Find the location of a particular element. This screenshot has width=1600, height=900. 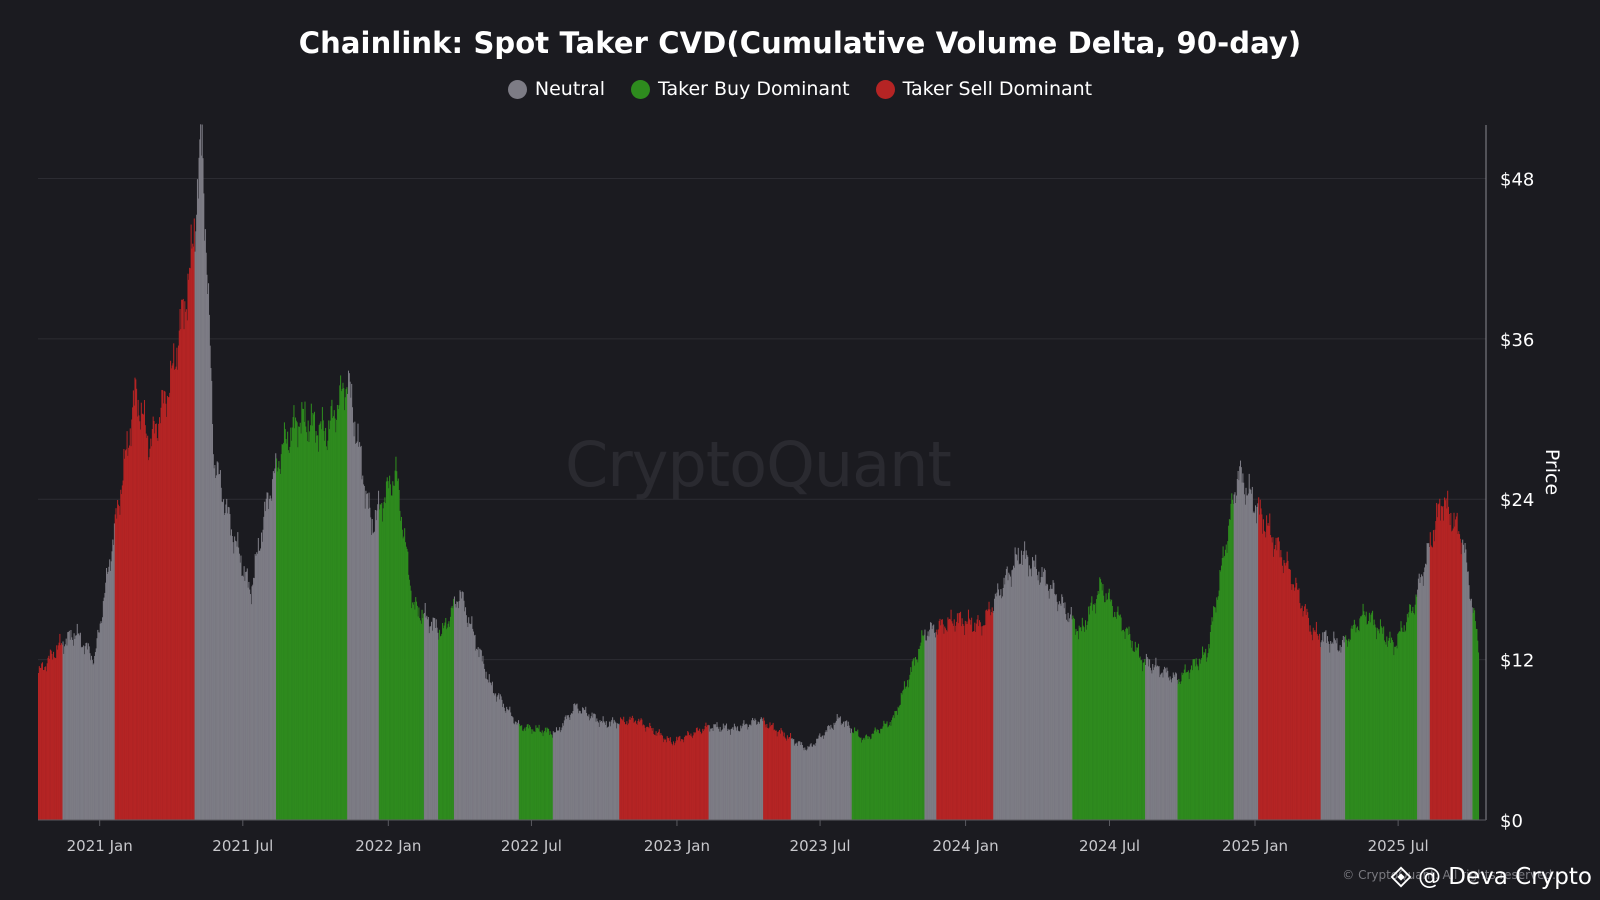

legend-item-taker-sell: Taker Sell Dominant is located at coordinates (983, 89).